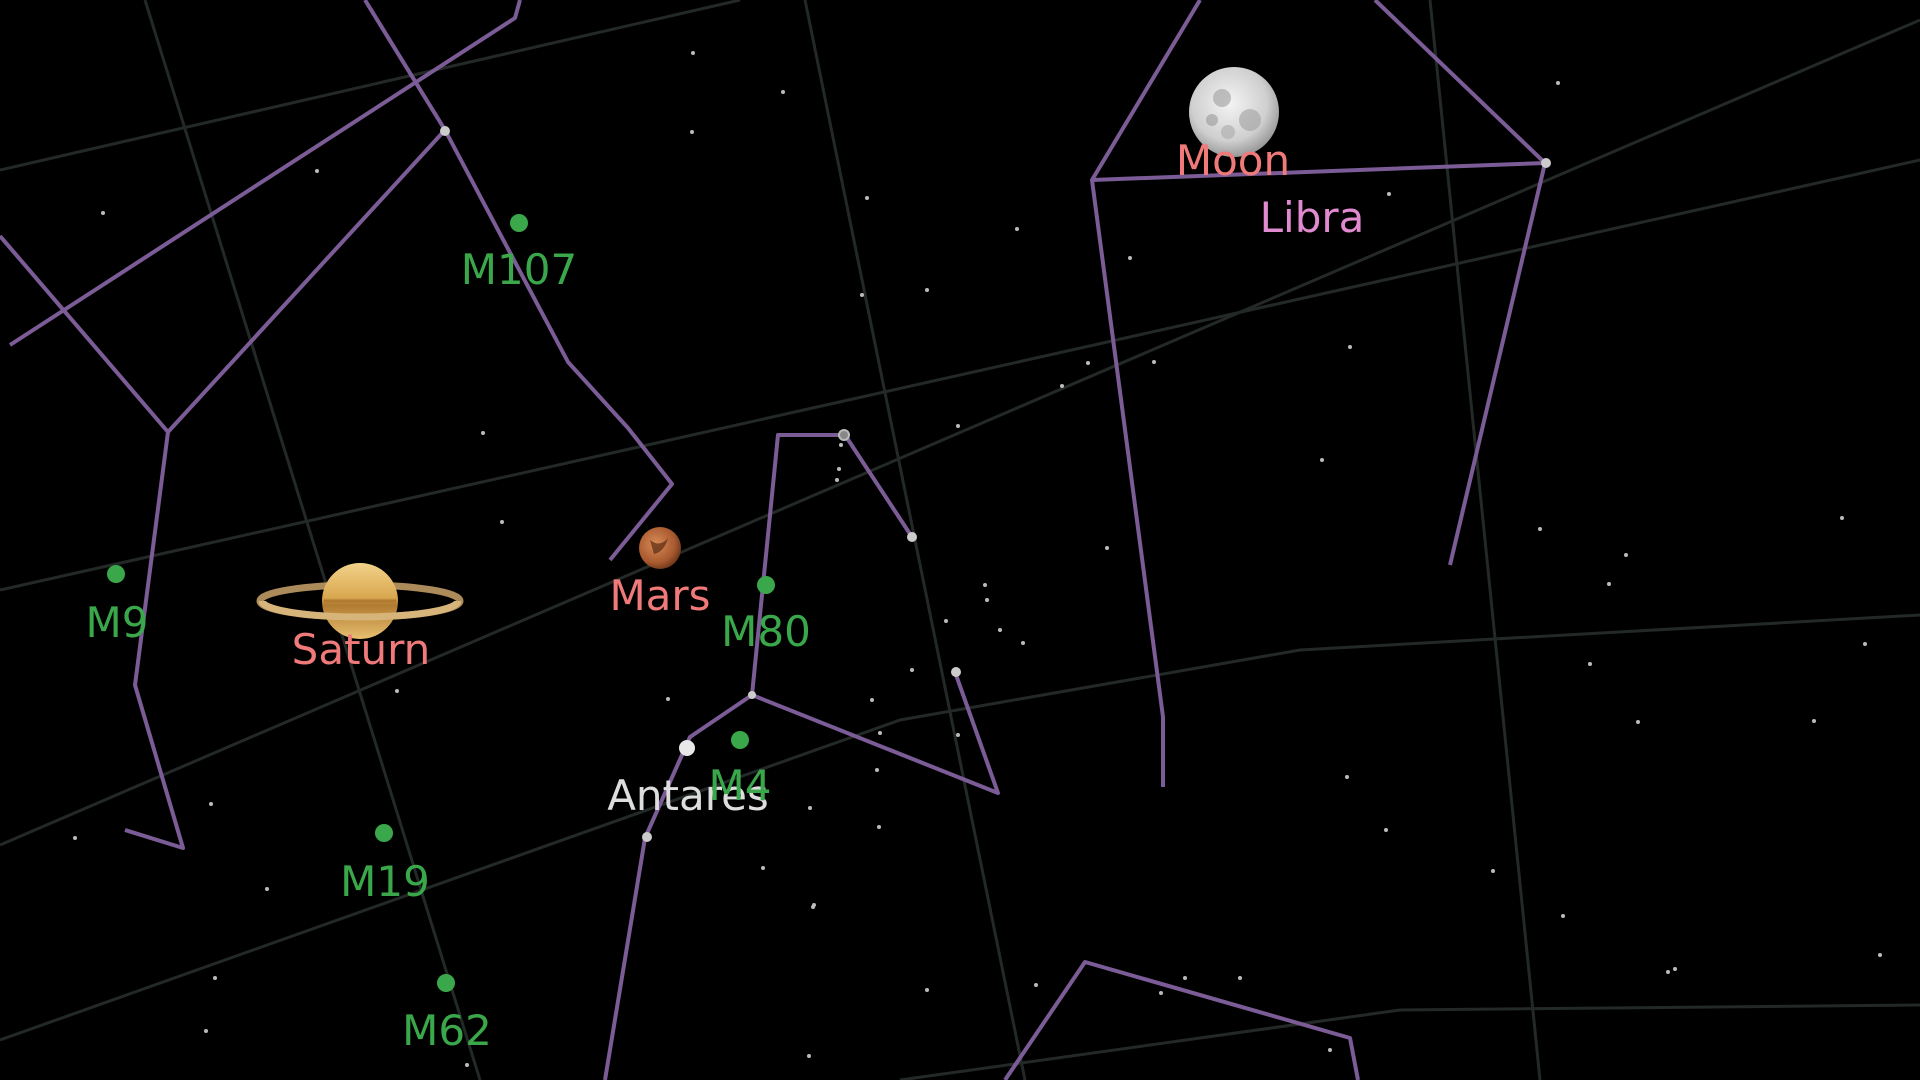 The width and height of the screenshot is (1920, 1080). Describe the element at coordinates (361, 649) in the screenshot. I see `saturn-label: Saturn` at that location.